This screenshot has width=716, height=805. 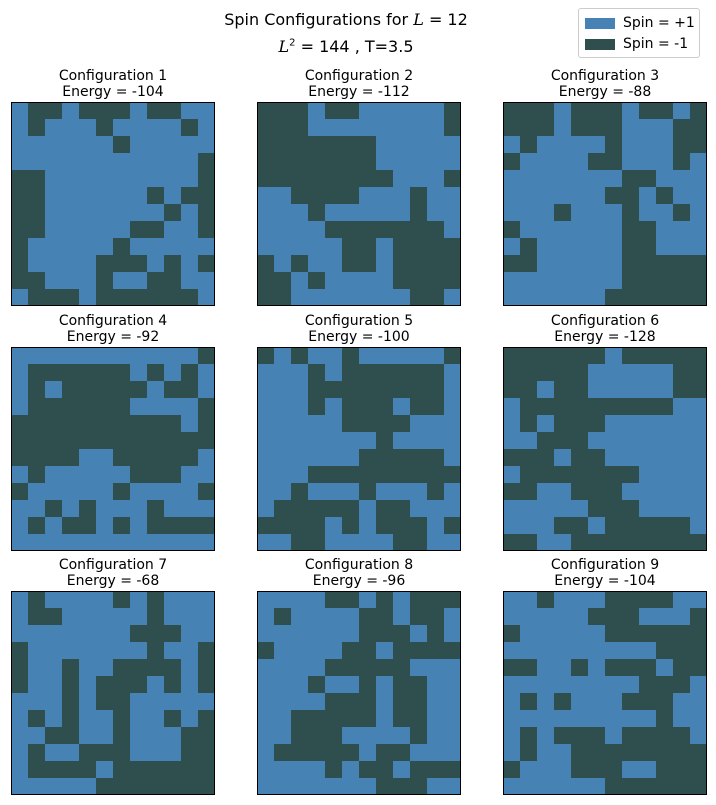 What do you see at coordinates (113, 449) in the screenshot?
I see `lattice-frame` at bounding box center [113, 449].